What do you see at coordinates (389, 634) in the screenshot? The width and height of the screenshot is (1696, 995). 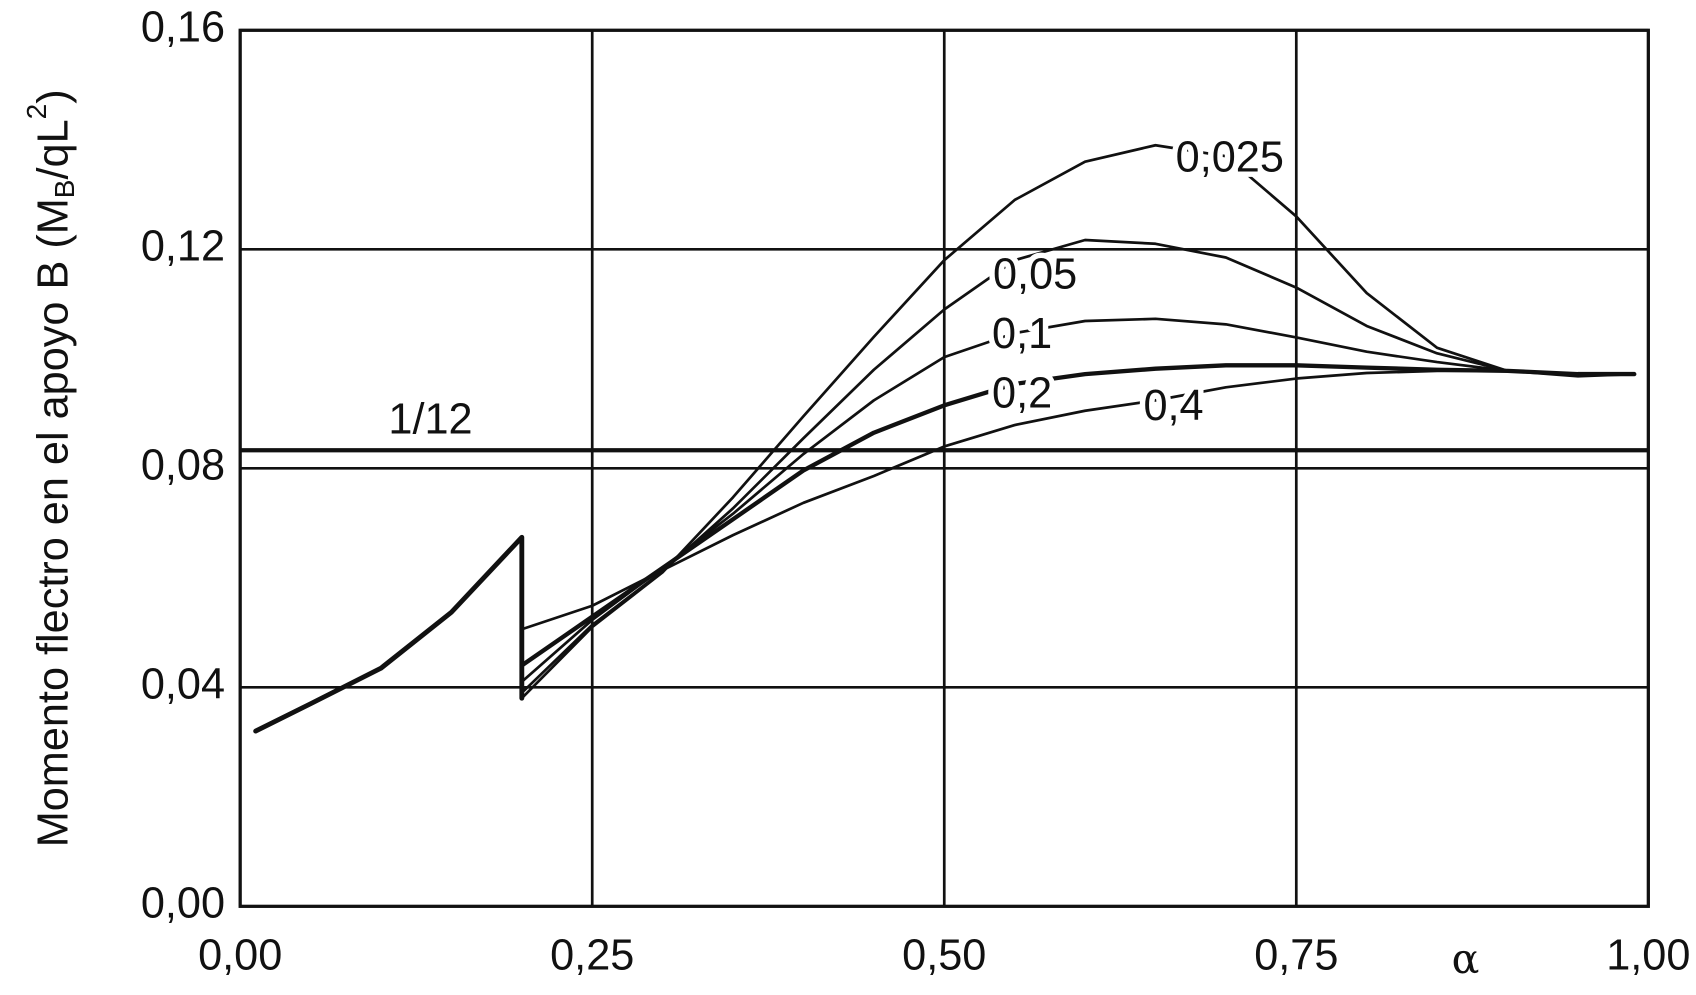 I see `base-curve` at bounding box center [389, 634].